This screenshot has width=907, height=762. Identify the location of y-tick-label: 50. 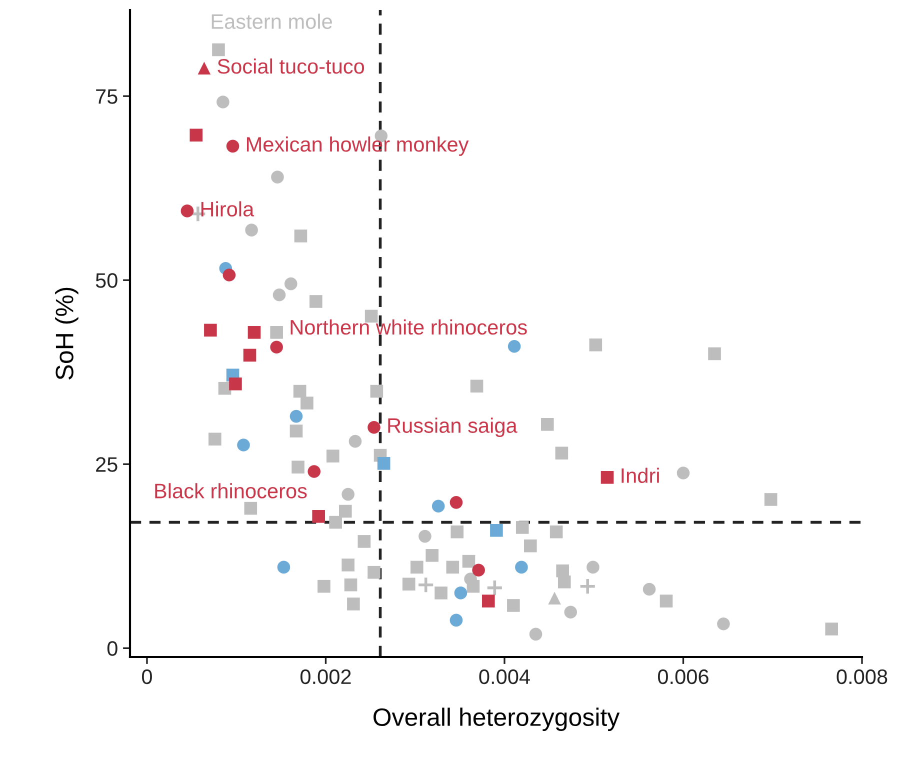
(107, 280).